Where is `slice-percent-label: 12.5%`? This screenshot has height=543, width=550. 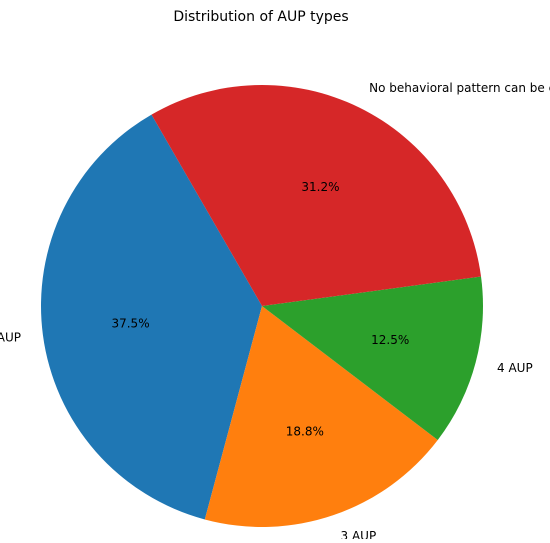
slice-percent-label: 12.5% is located at coordinates (390, 340).